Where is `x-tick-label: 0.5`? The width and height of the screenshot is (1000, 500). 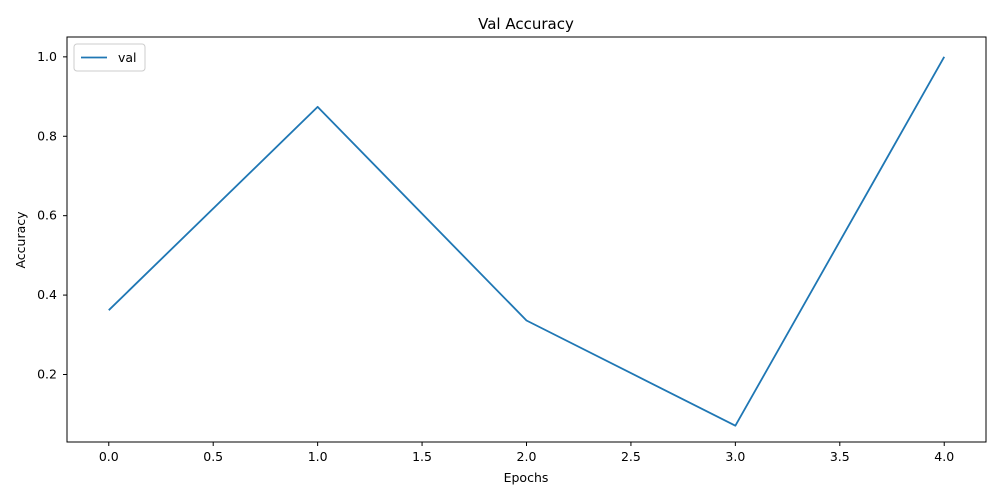
x-tick-label: 0.5 is located at coordinates (213, 456).